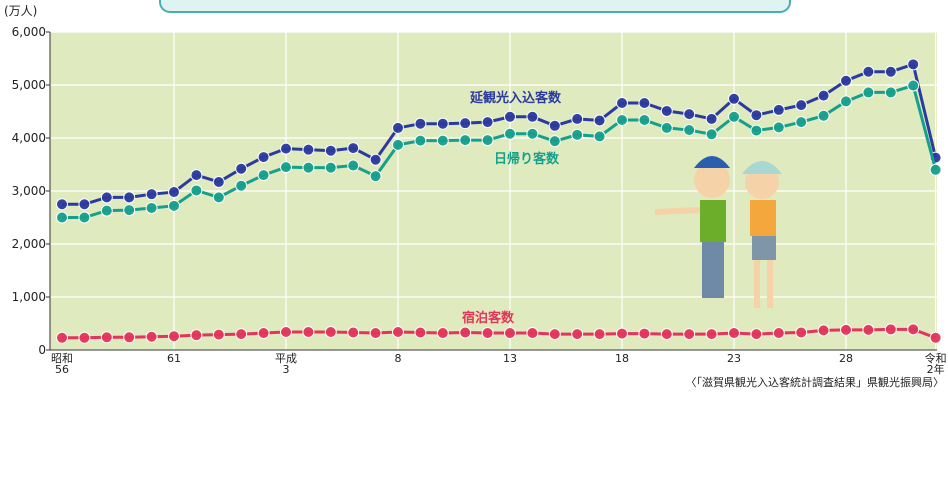 This screenshot has height=493, width=948. I want to click on series-label: 日帰り客数, so click(527, 159).